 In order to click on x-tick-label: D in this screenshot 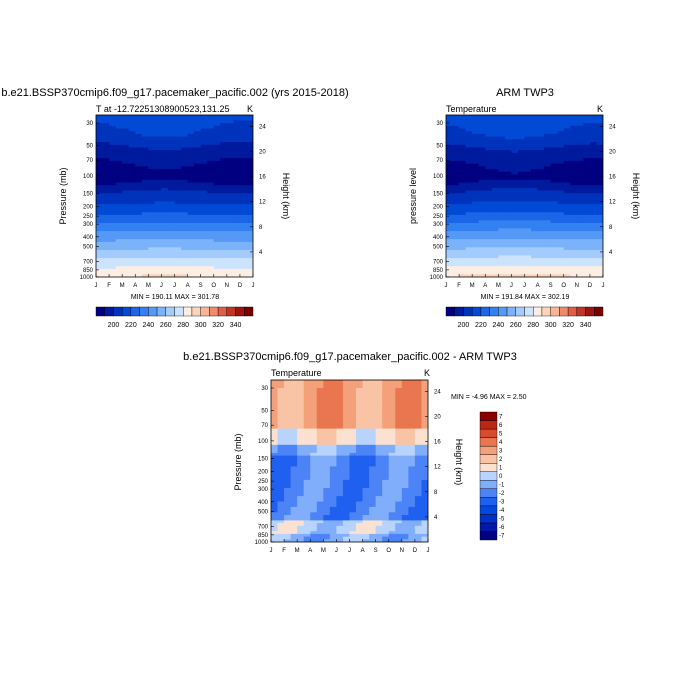, I will do `click(240, 286)`.